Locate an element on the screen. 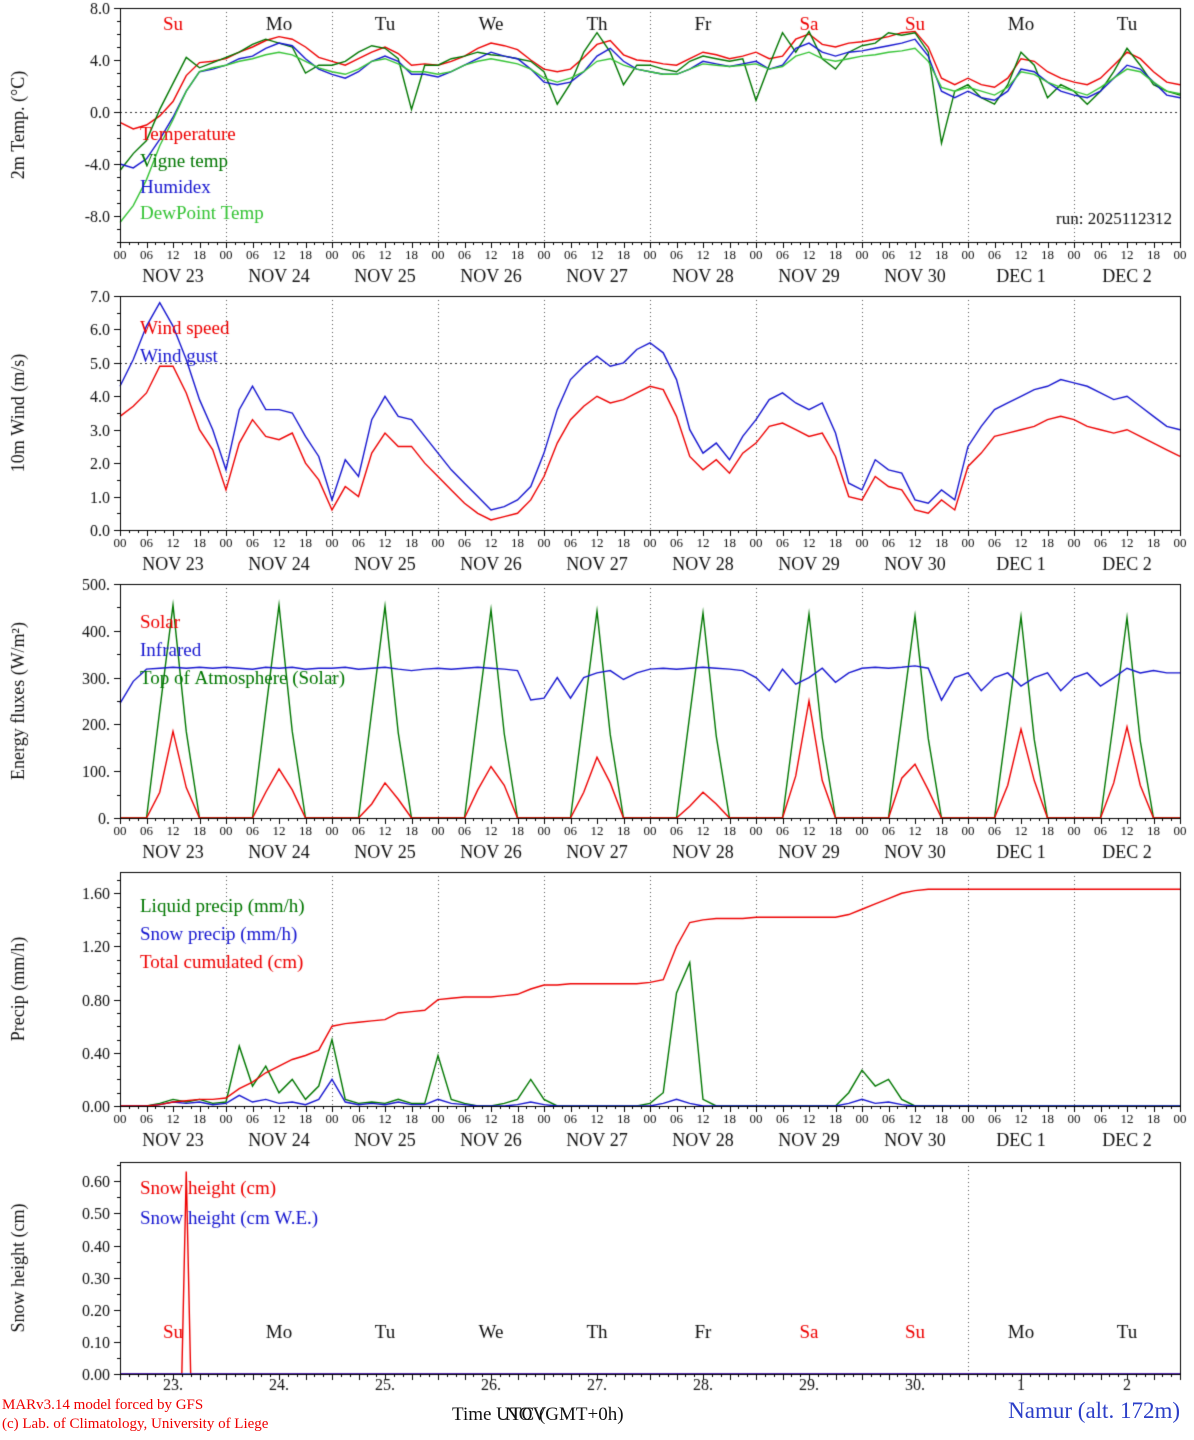  station-label: Namur (alt. 172m) is located at coordinates (1094, 1410).